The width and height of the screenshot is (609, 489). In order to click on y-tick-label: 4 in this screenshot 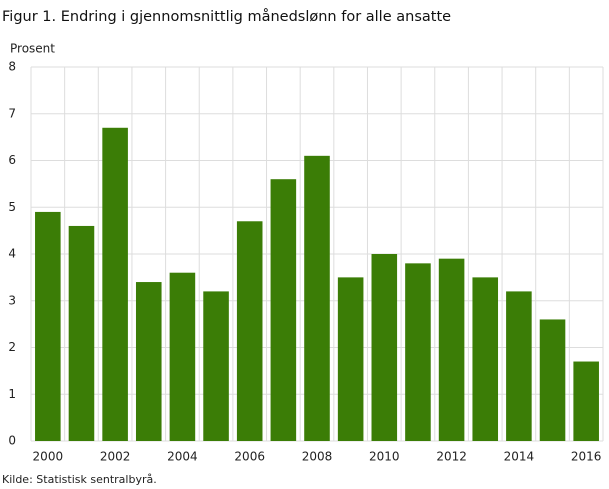, I will do `click(12, 254)`.